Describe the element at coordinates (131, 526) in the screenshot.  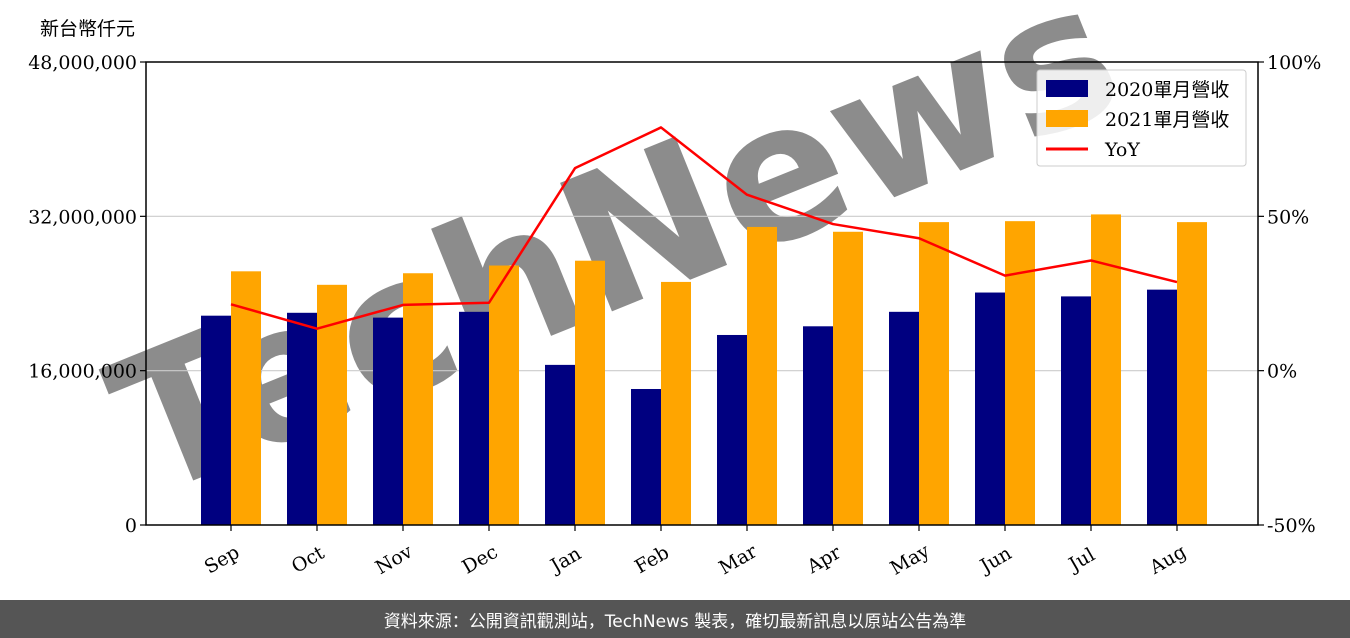
I see `left-tick-label: 0` at that location.